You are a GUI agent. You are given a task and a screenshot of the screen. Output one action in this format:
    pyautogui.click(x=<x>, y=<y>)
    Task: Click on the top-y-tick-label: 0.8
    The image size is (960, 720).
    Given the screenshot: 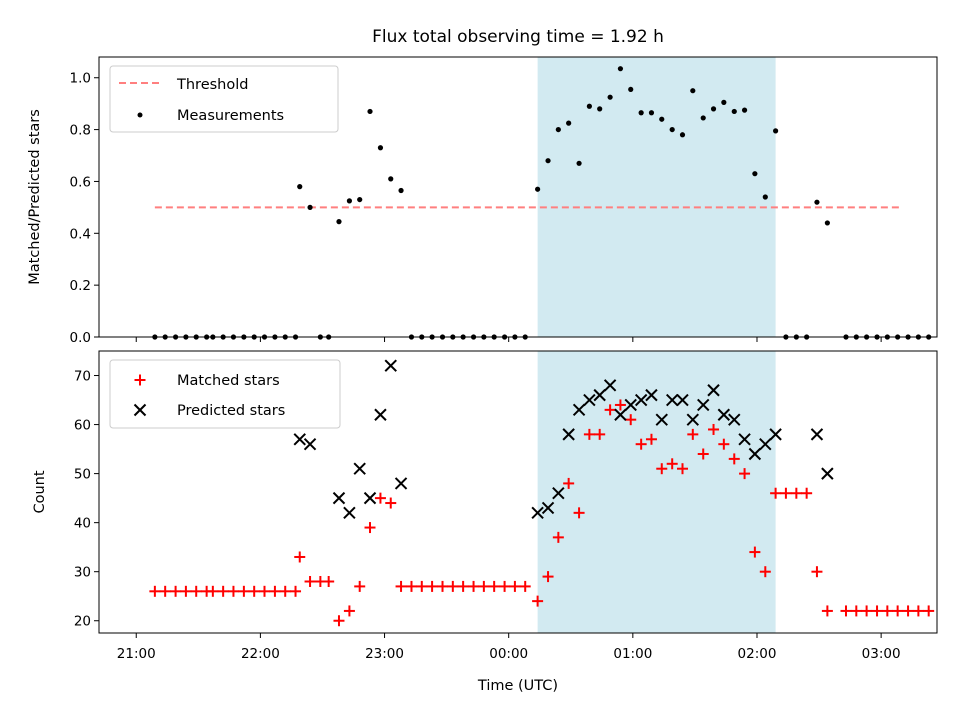 What is the action you would take?
    pyautogui.click(x=80, y=131)
    